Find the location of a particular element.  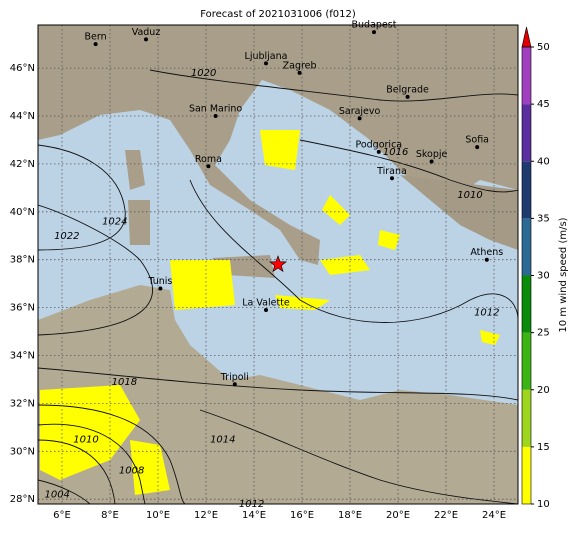

isobar-label: 1020 is located at coordinates (203, 73).